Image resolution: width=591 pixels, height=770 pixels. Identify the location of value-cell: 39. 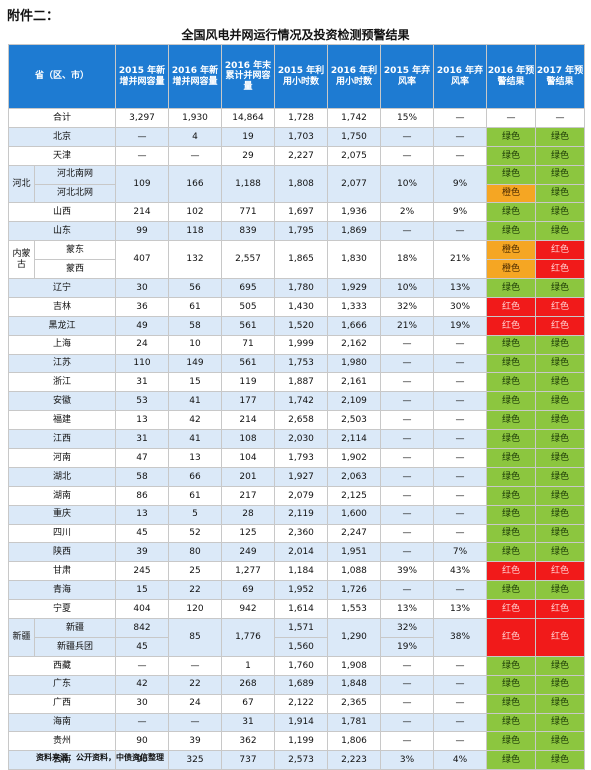
(142, 552).